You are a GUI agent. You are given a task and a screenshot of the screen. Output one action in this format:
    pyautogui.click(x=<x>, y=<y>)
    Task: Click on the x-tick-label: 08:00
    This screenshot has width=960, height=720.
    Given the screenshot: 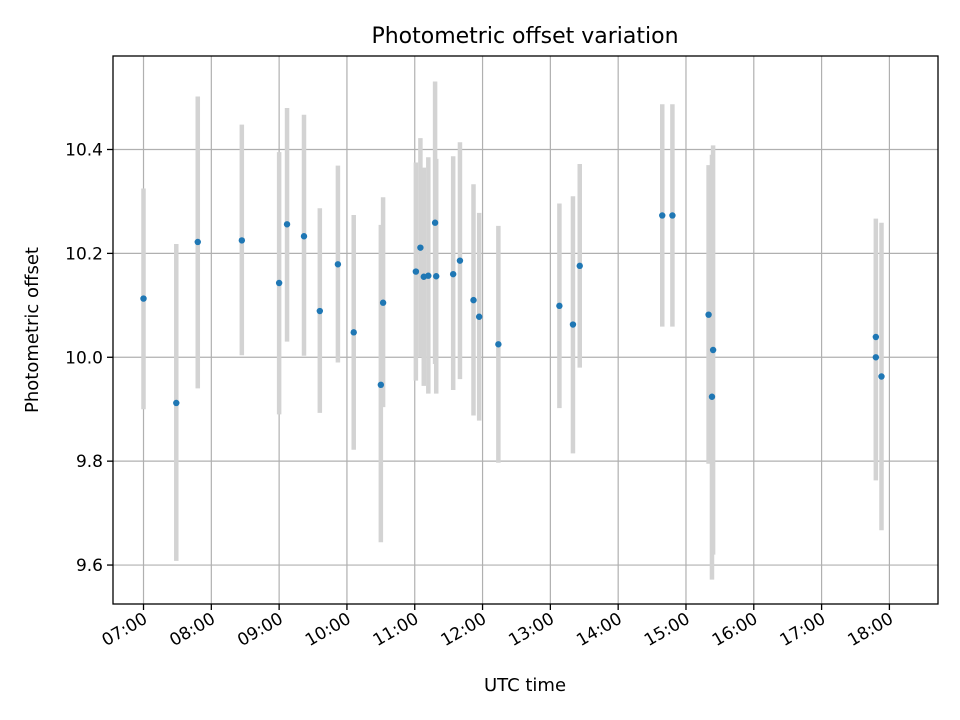 What is the action you would take?
    pyautogui.click(x=192, y=630)
    